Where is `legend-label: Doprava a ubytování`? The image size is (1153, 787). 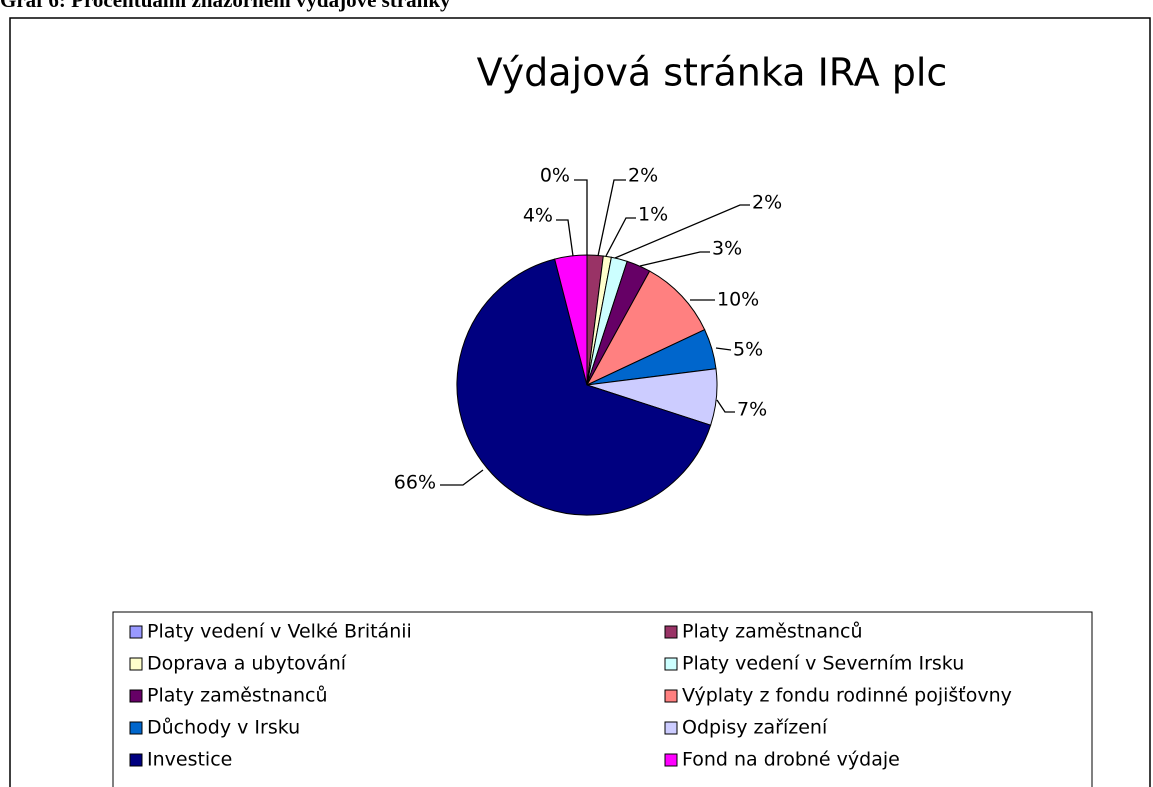
legend-label: Doprava a ubytování is located at coordinates (247, 664).